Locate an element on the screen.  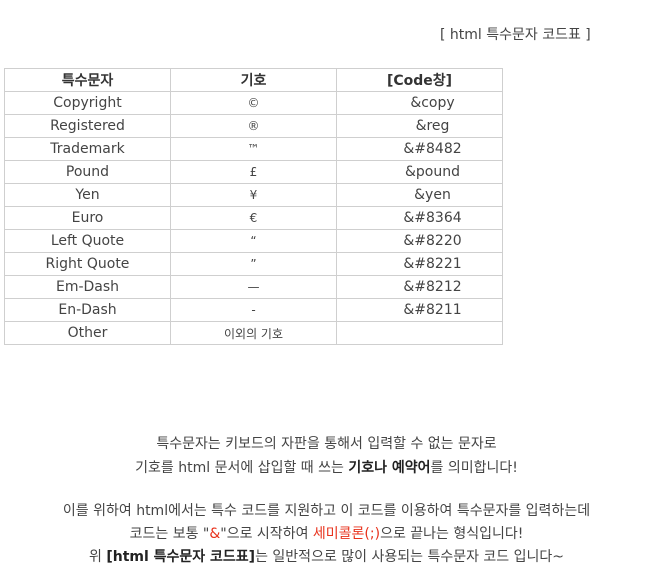
table-reference: [html 특수문자 코드표] is located at coordinates (181, 557).